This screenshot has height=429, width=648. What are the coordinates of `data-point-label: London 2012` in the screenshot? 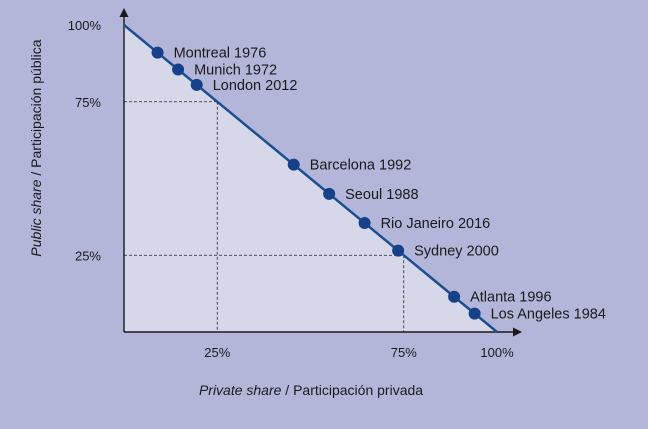 It's located at (255, 86).